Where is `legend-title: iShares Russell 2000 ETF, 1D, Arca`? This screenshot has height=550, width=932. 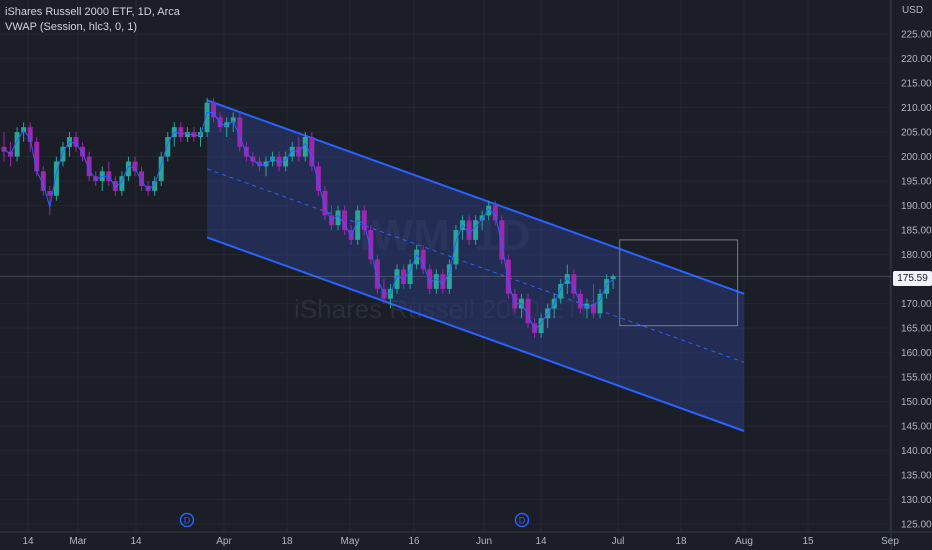 legend-title: iShares Russell 2000 ETF, 1D, Arca is located at coordinates (92, 12).